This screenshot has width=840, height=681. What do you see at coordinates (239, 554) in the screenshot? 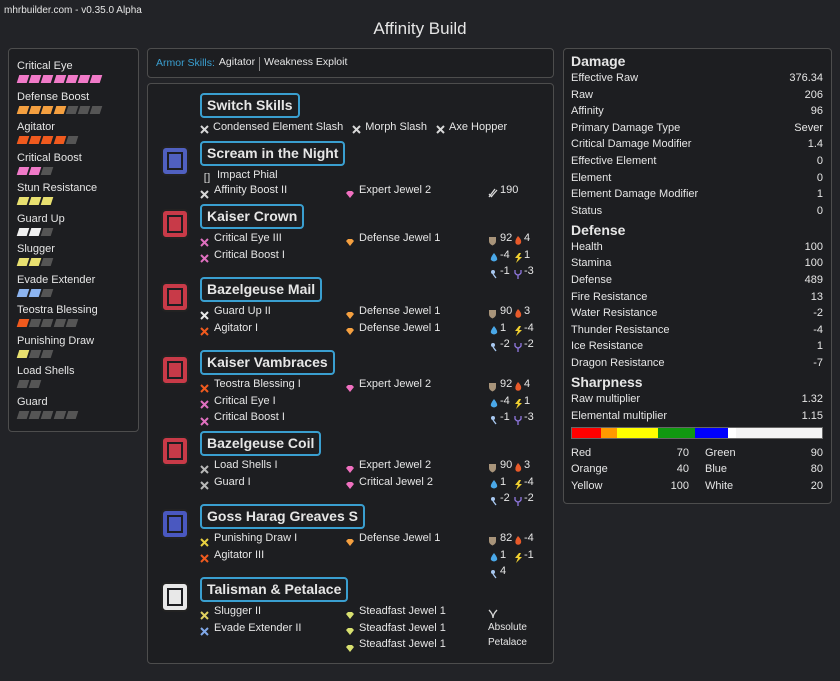
I see `skill-name: Agitator III` at bounding box center [239, 554].